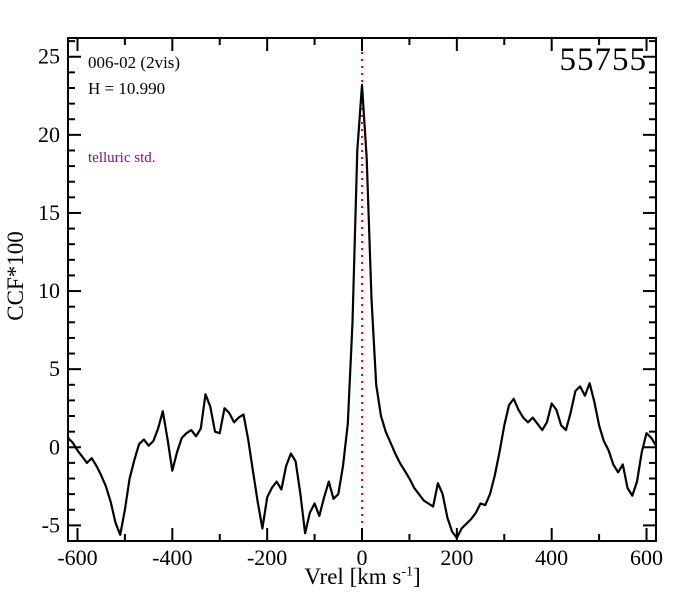  I want to click on h-magnitude-label: H = 10.990, so click(127, 88).